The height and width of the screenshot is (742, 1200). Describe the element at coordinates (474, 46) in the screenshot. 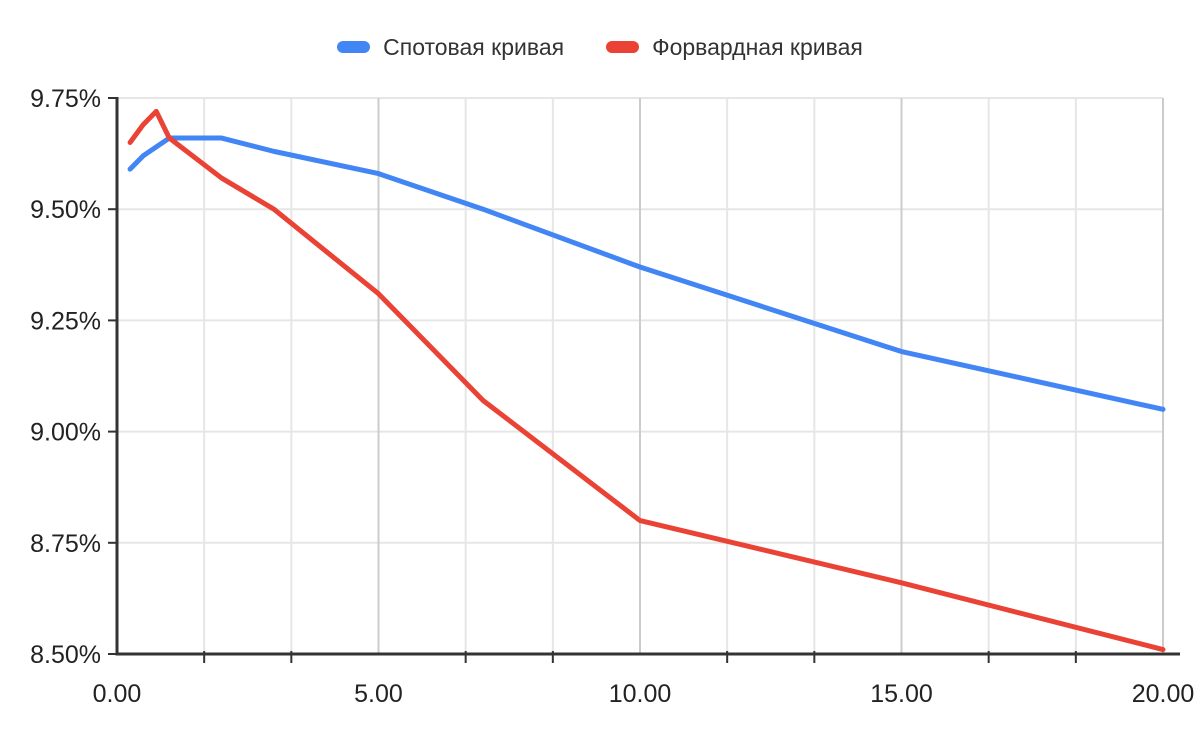

I see `spot-curve-legend-label: Спотовая кривая` at that location.